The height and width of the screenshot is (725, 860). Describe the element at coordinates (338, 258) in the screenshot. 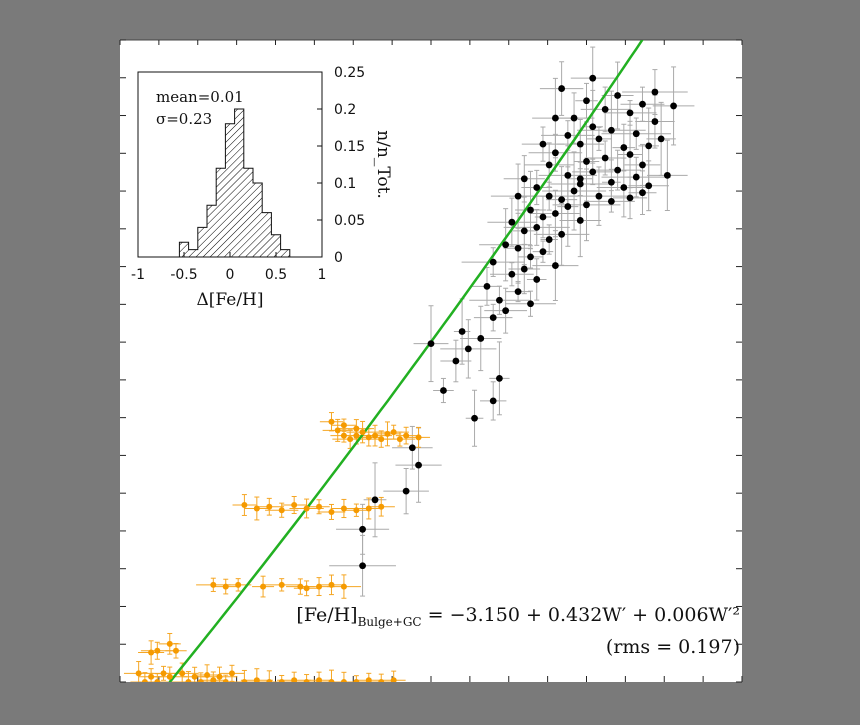

I see `inset-y-tick-label: 0` at that location.